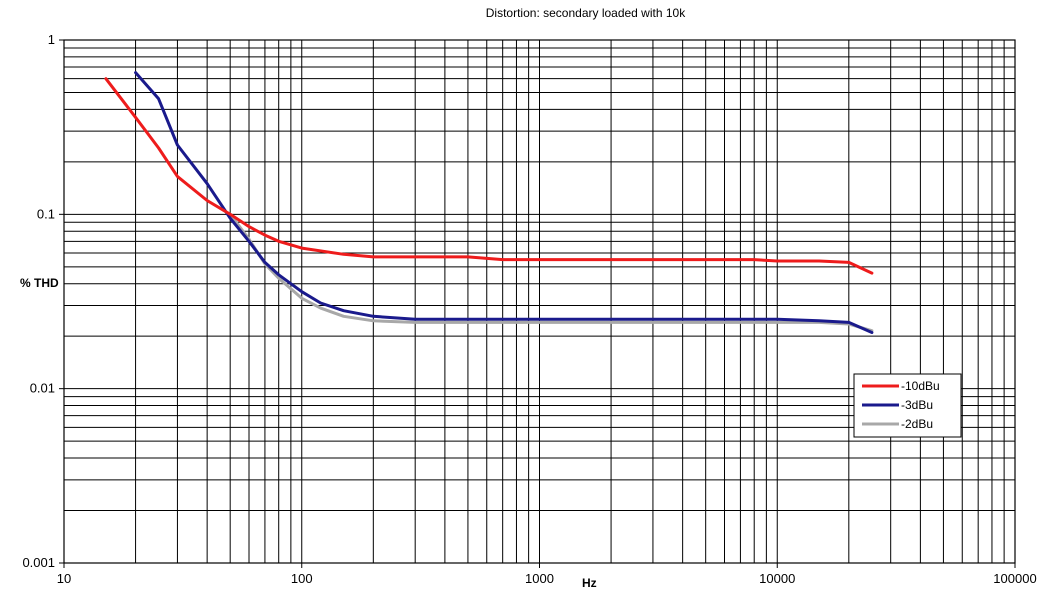 The height and width of the screenshot is (595, 1041). I want to click on x-tick-label: 100000, so click(1014, 578).